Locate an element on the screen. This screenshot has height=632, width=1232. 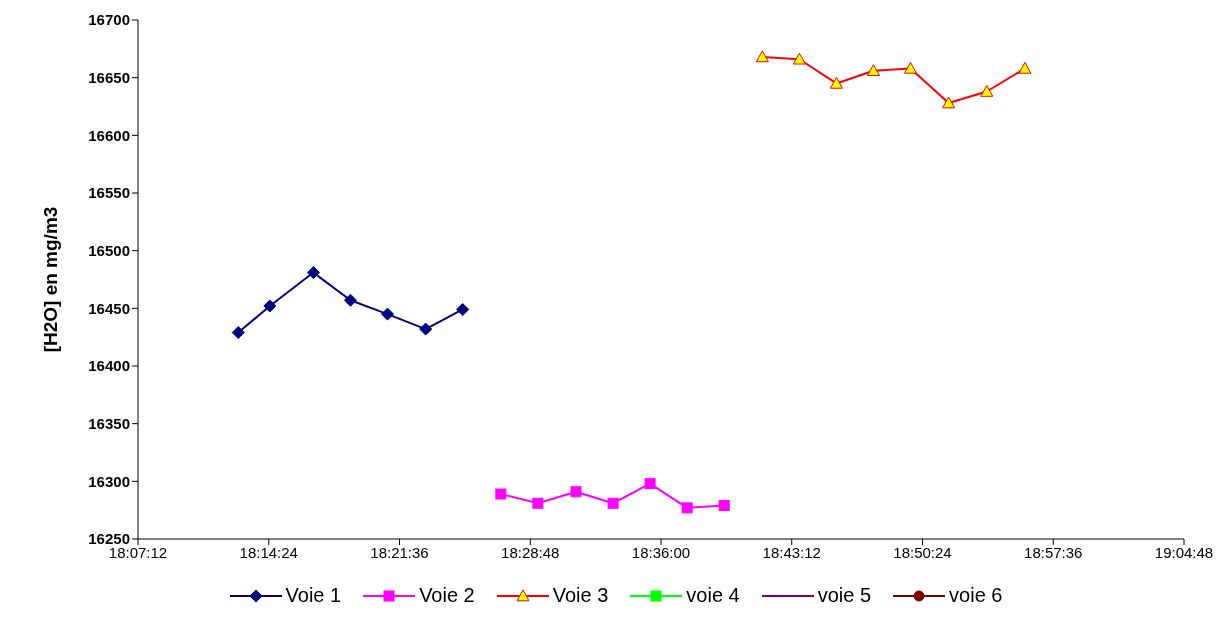
y-tick-label: 16300 is located at coordinates (109, 481).